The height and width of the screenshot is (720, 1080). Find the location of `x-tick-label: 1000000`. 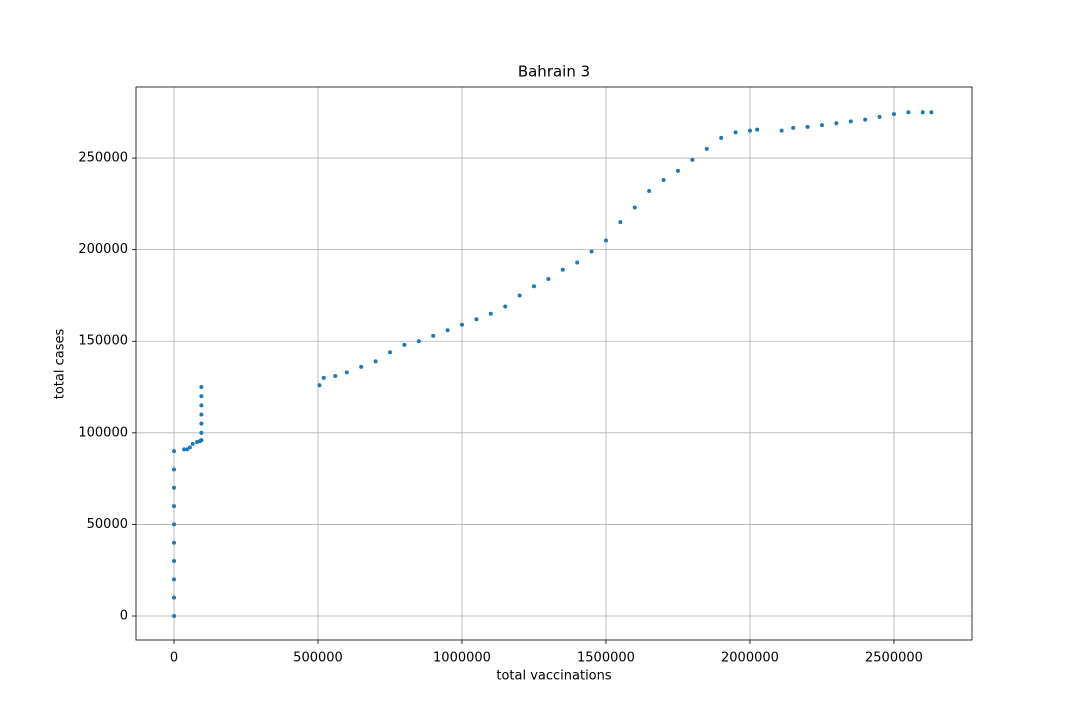

x-tick-label: 1000000 is located at coordinates (462, 658).